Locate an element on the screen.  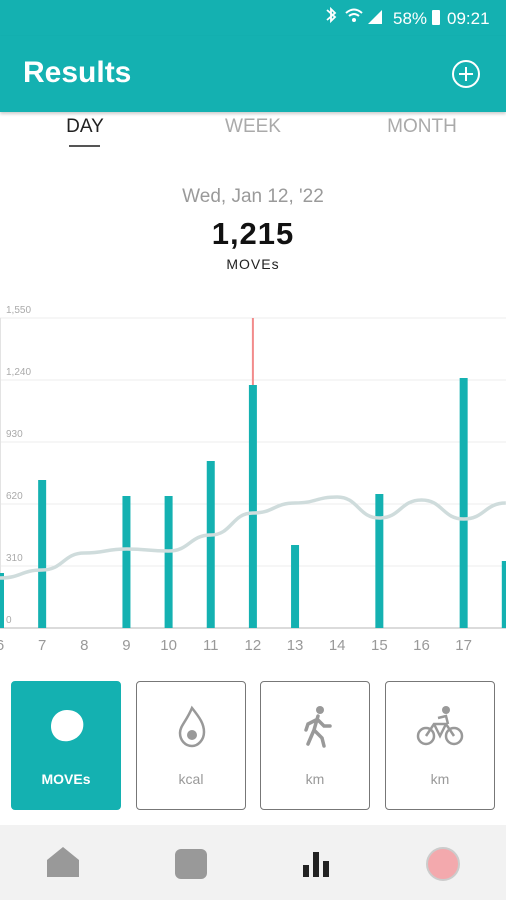
x-tick-label: 15 is located at coordinates (379, 645).